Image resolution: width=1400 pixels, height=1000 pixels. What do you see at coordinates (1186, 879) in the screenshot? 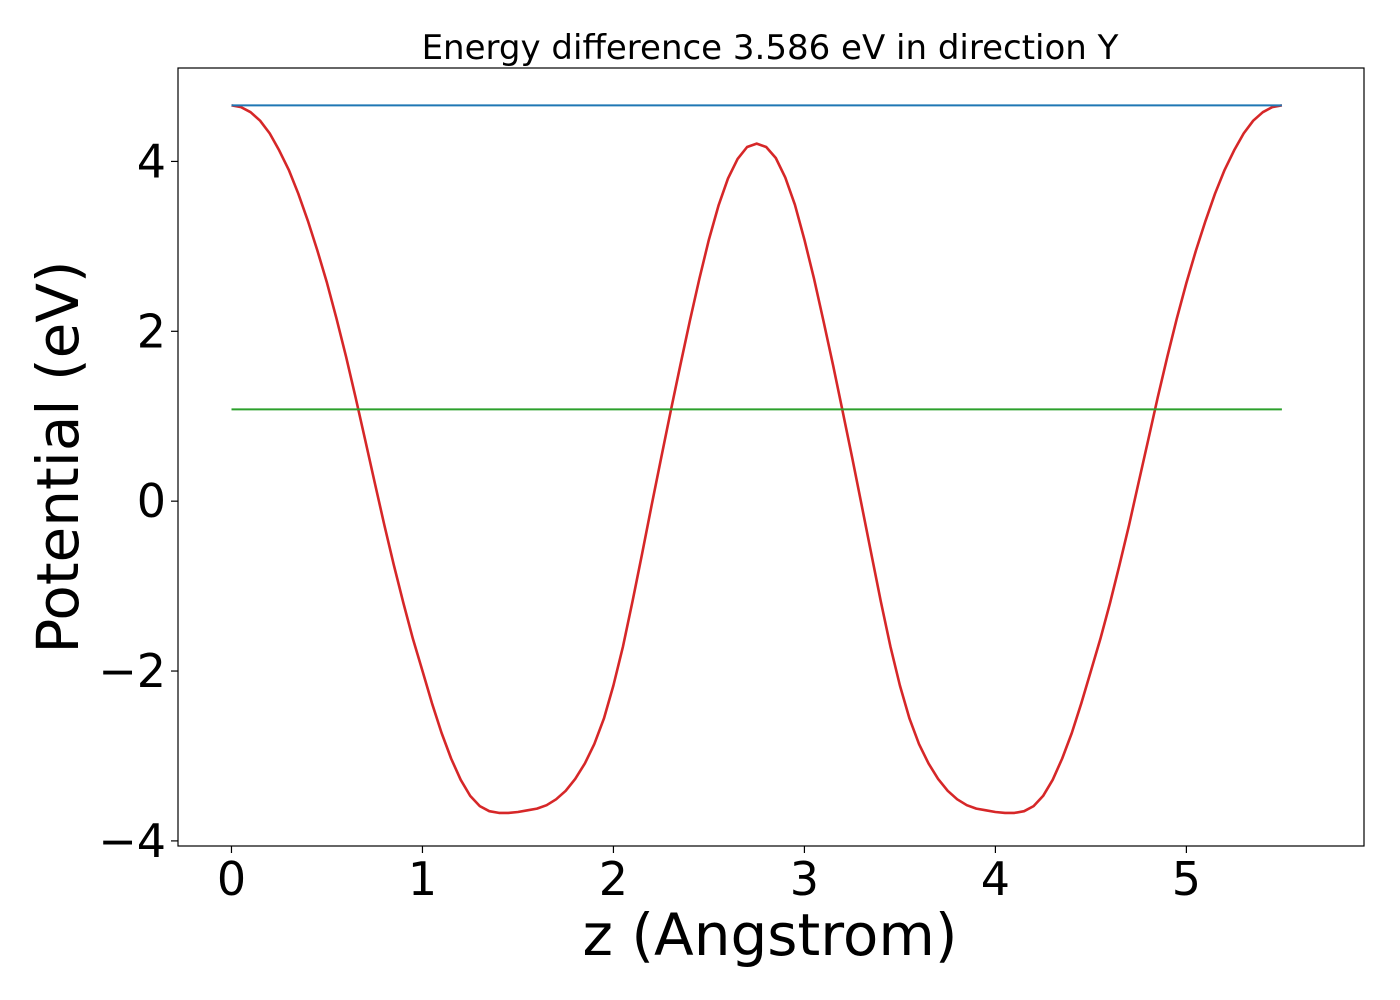
I see `x-tick-label: 5` at bounding box center [1186, 879].